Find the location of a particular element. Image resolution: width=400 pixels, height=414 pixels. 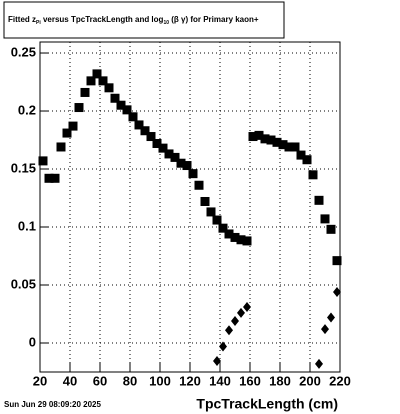

x-tick-label: 200 is located at coordinates (310, 380).